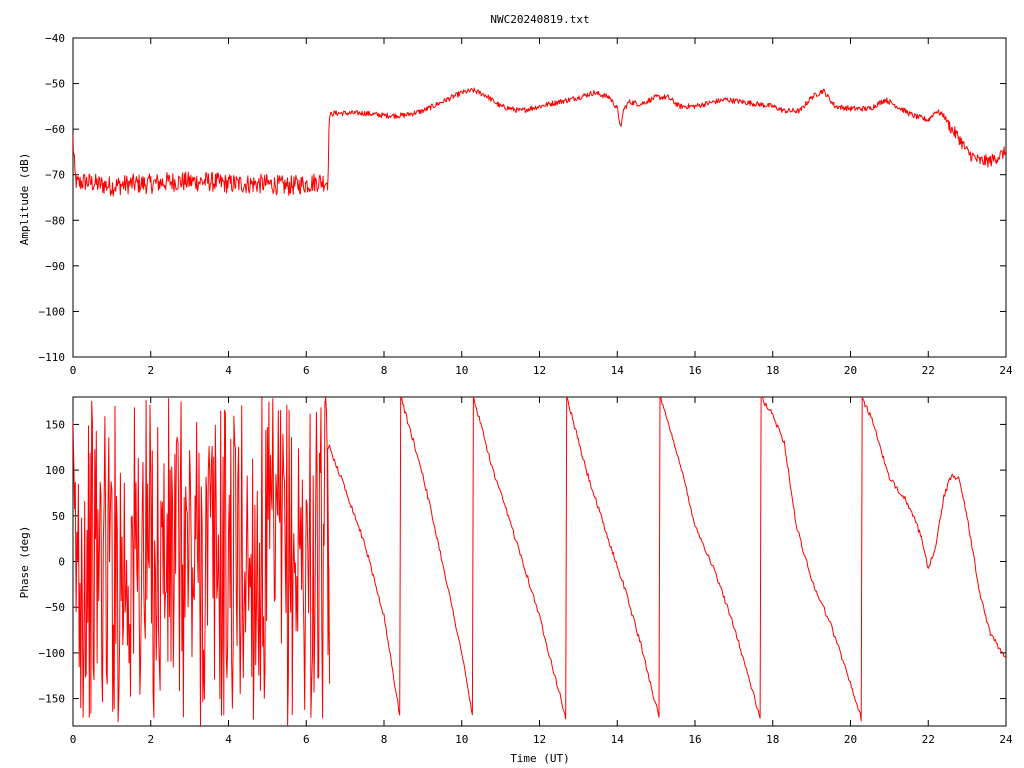 The image size is (1024, 768). I want to click on y-tick-label: 50, so click(58, 516).